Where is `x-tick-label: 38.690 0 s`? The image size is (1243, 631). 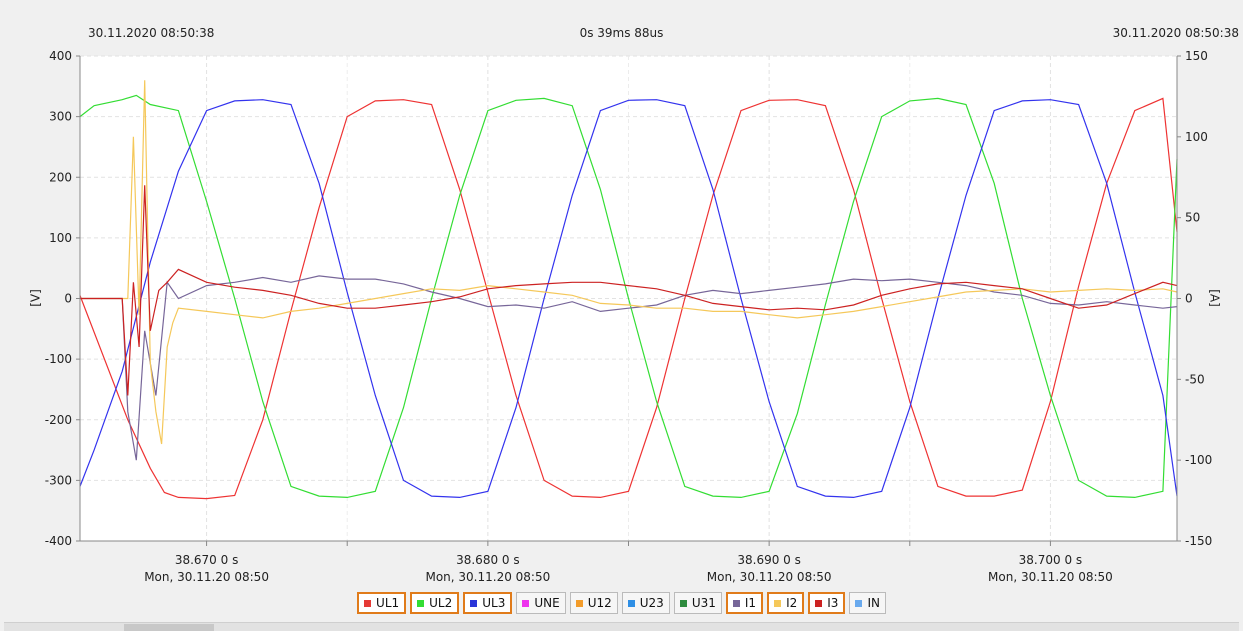 x-tick-label: 38.690 0 s is located at coordinates (769, 560).